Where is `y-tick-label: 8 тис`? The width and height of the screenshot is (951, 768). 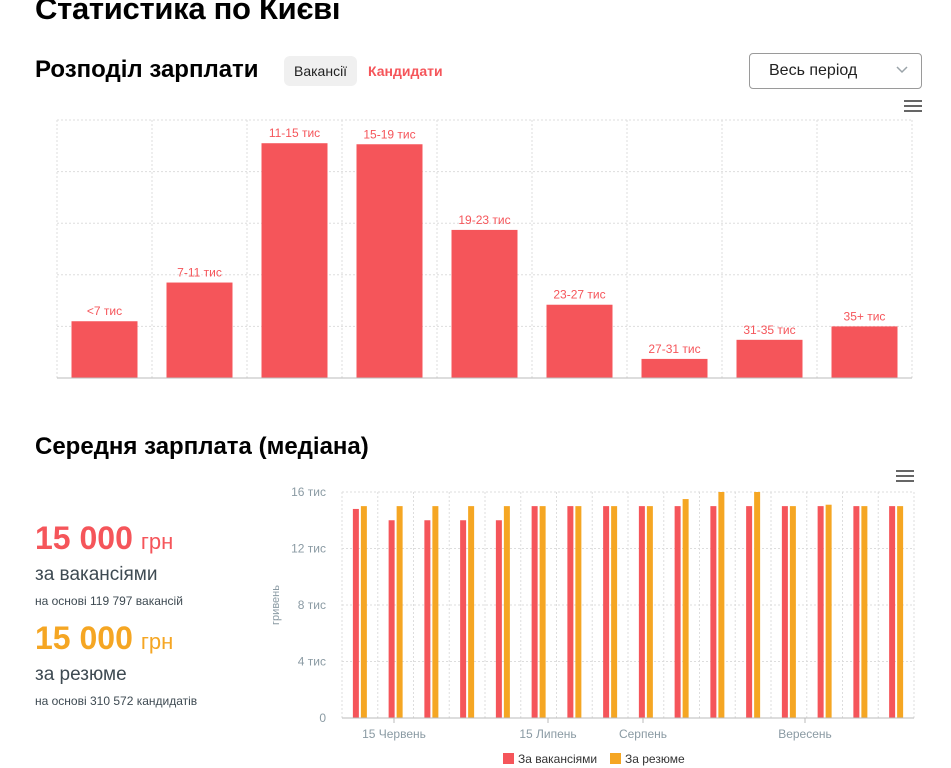 y-tick-label: 8 тис is located at coordinates (312, 605).